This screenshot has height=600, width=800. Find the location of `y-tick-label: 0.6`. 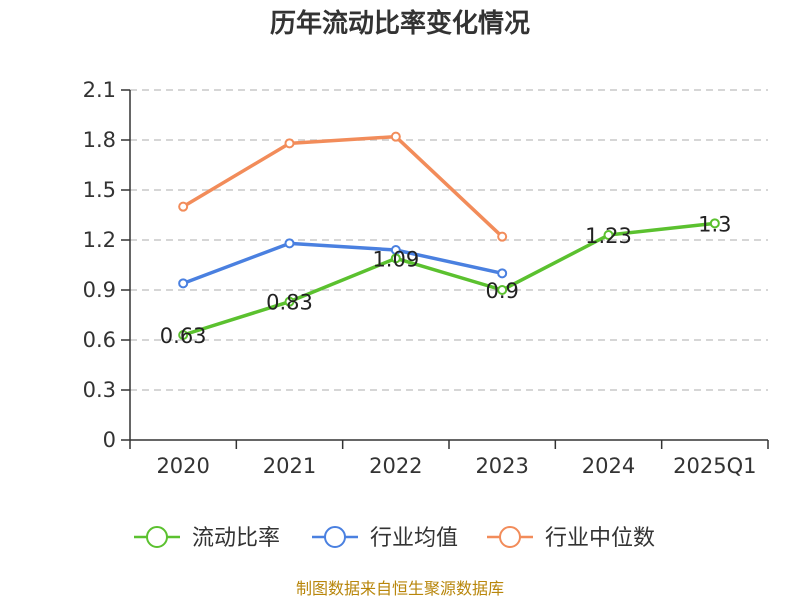

y-tick-label: 0.6 is located at coordinates (99, 340).